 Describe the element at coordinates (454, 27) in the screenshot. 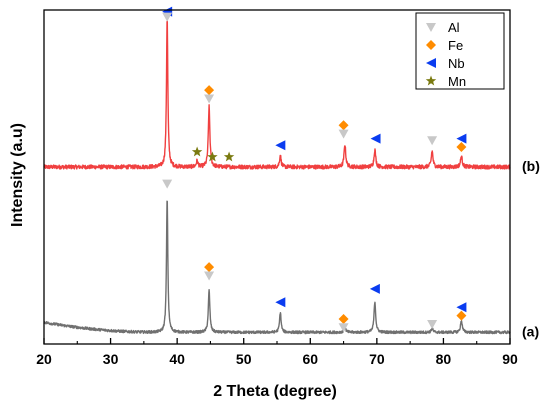

I see `legend-label-al: Al` at that location.